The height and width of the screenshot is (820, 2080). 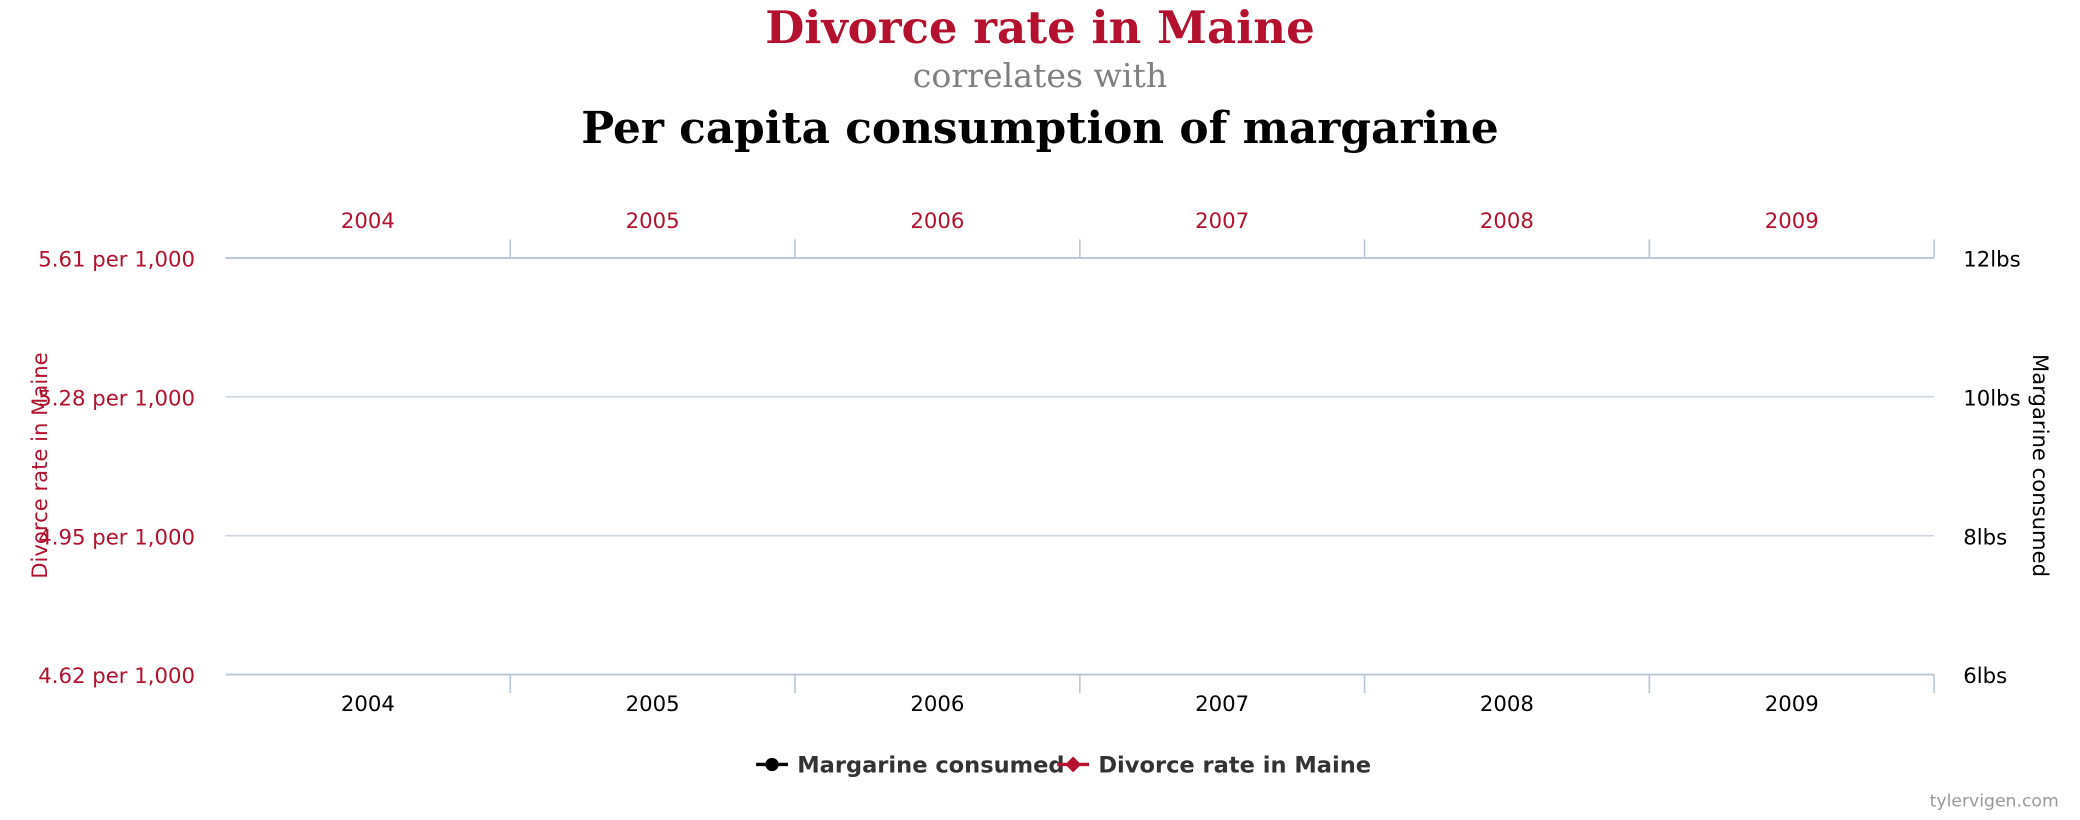 I want to click on y-axis-label: Divorce rate in Maine, so click(x=39, y=465).